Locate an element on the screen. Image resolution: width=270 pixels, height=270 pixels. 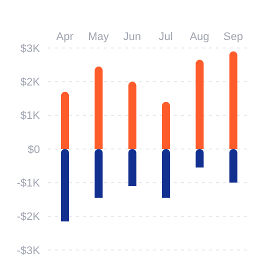
y-tick-label: -$1K is located at coordinates (28, 184).